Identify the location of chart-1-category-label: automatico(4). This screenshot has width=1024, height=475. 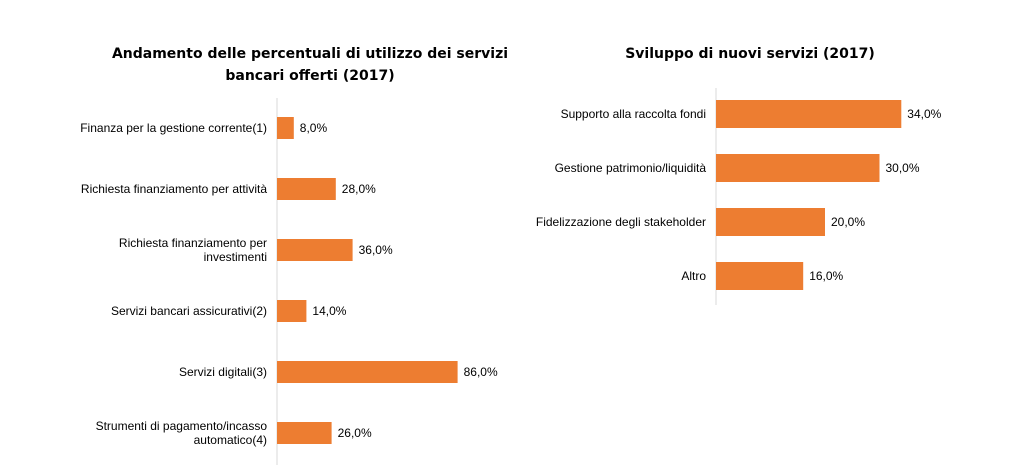
(230, 440).